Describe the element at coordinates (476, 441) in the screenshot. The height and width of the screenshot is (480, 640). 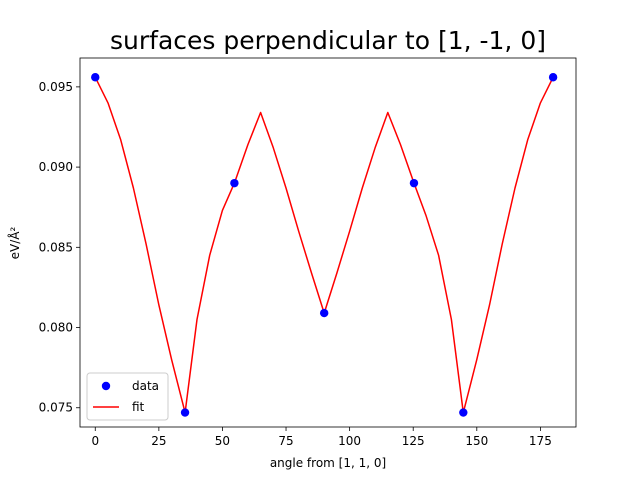
I see `x-tick-label: 150` at that location.